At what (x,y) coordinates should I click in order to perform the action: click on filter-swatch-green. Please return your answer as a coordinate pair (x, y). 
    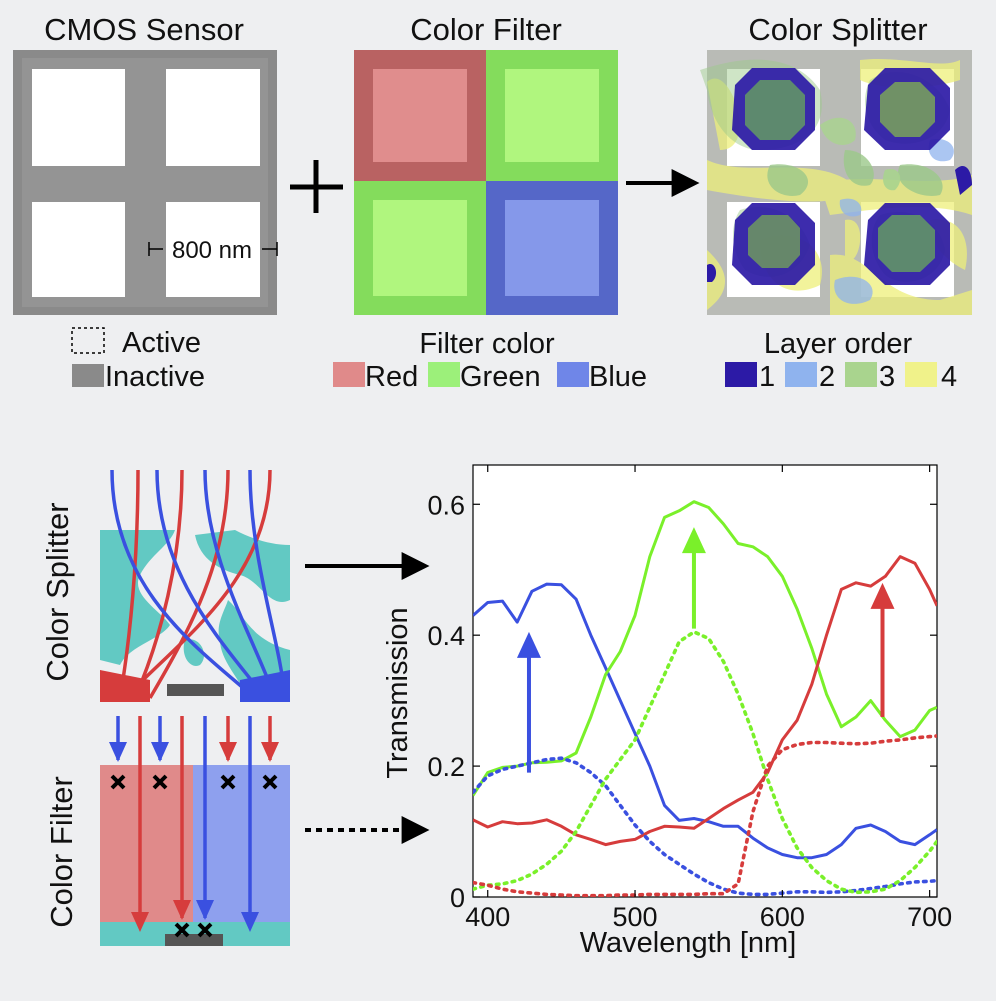
    Looking at the image, I should click on (444, 374).